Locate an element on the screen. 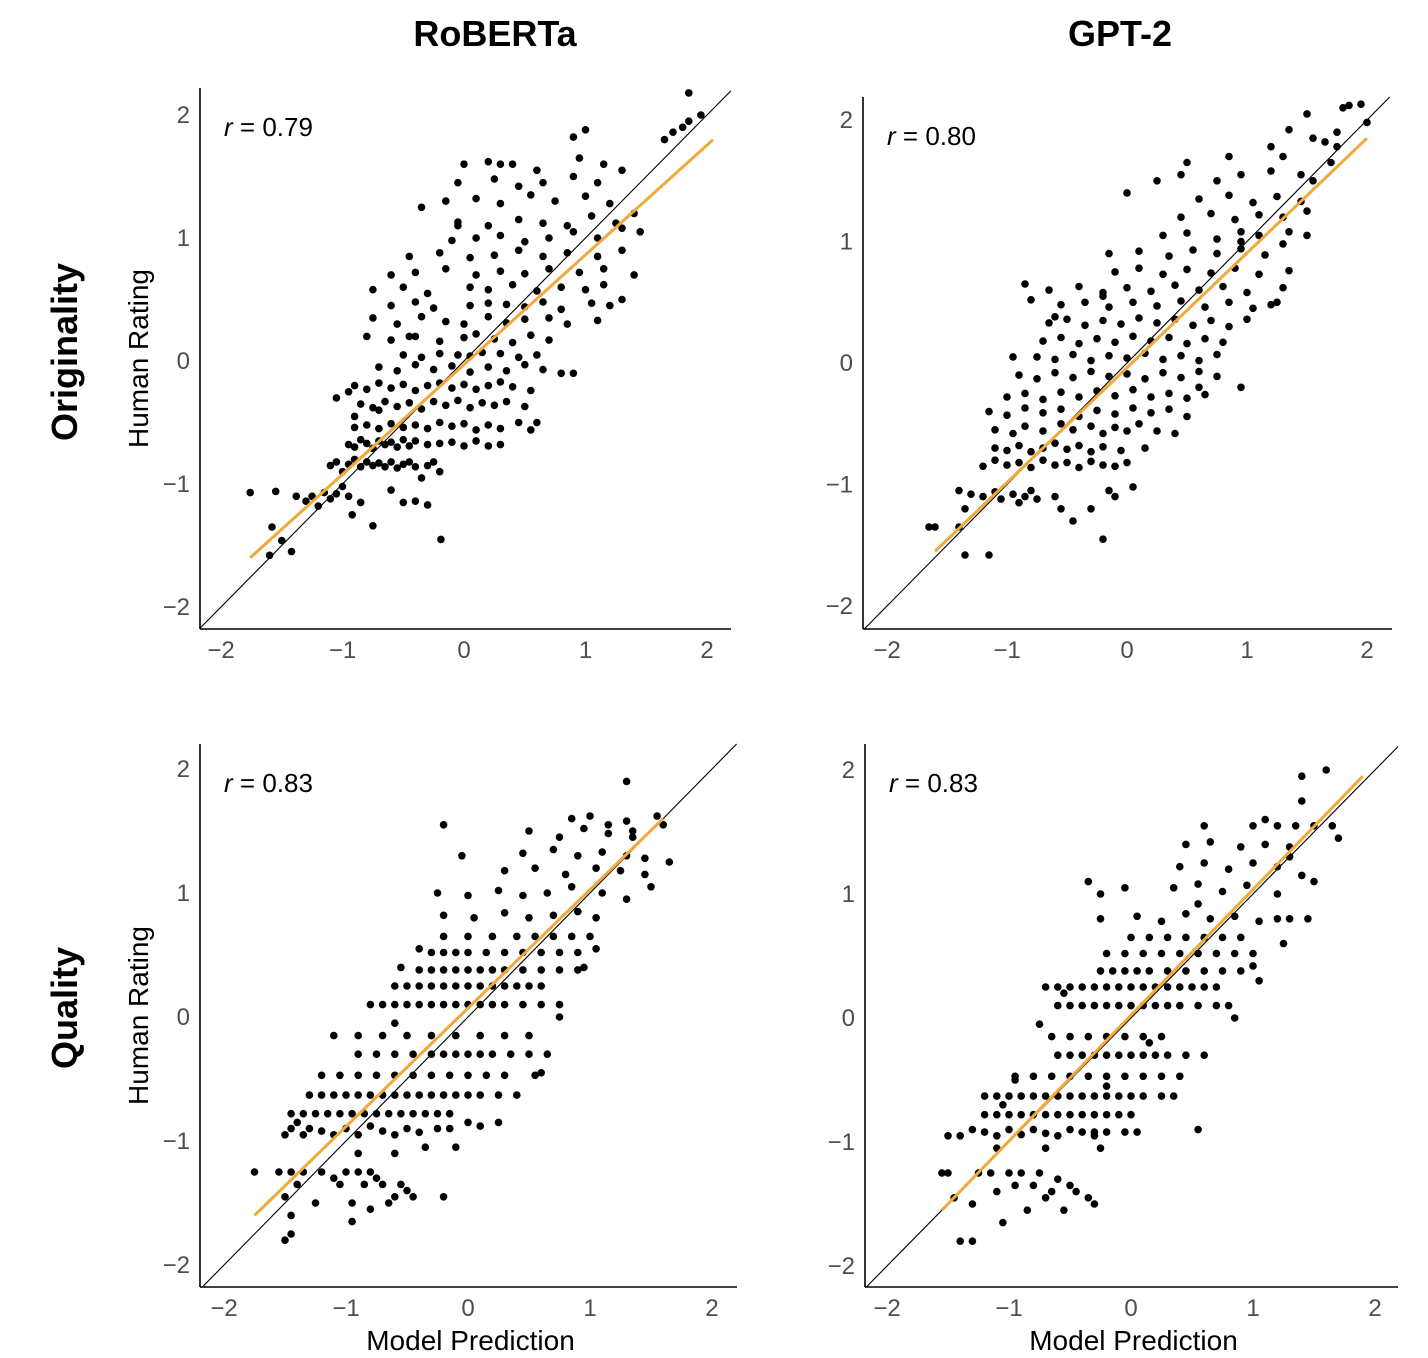 This screenshot has width=1428, height=1358. x-tick-label: −2 is located at coordinates (220, 650).